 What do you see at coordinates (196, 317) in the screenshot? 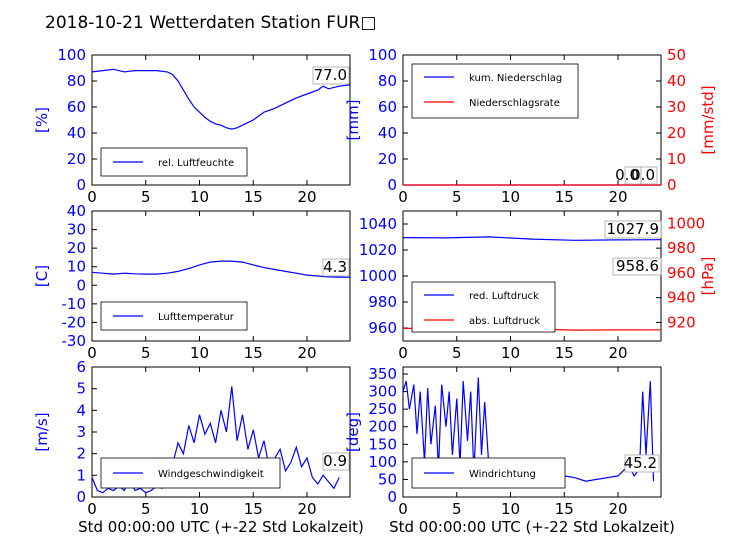
I see `legend-label: Lufttemperatur` at bounding box center [196, 317].